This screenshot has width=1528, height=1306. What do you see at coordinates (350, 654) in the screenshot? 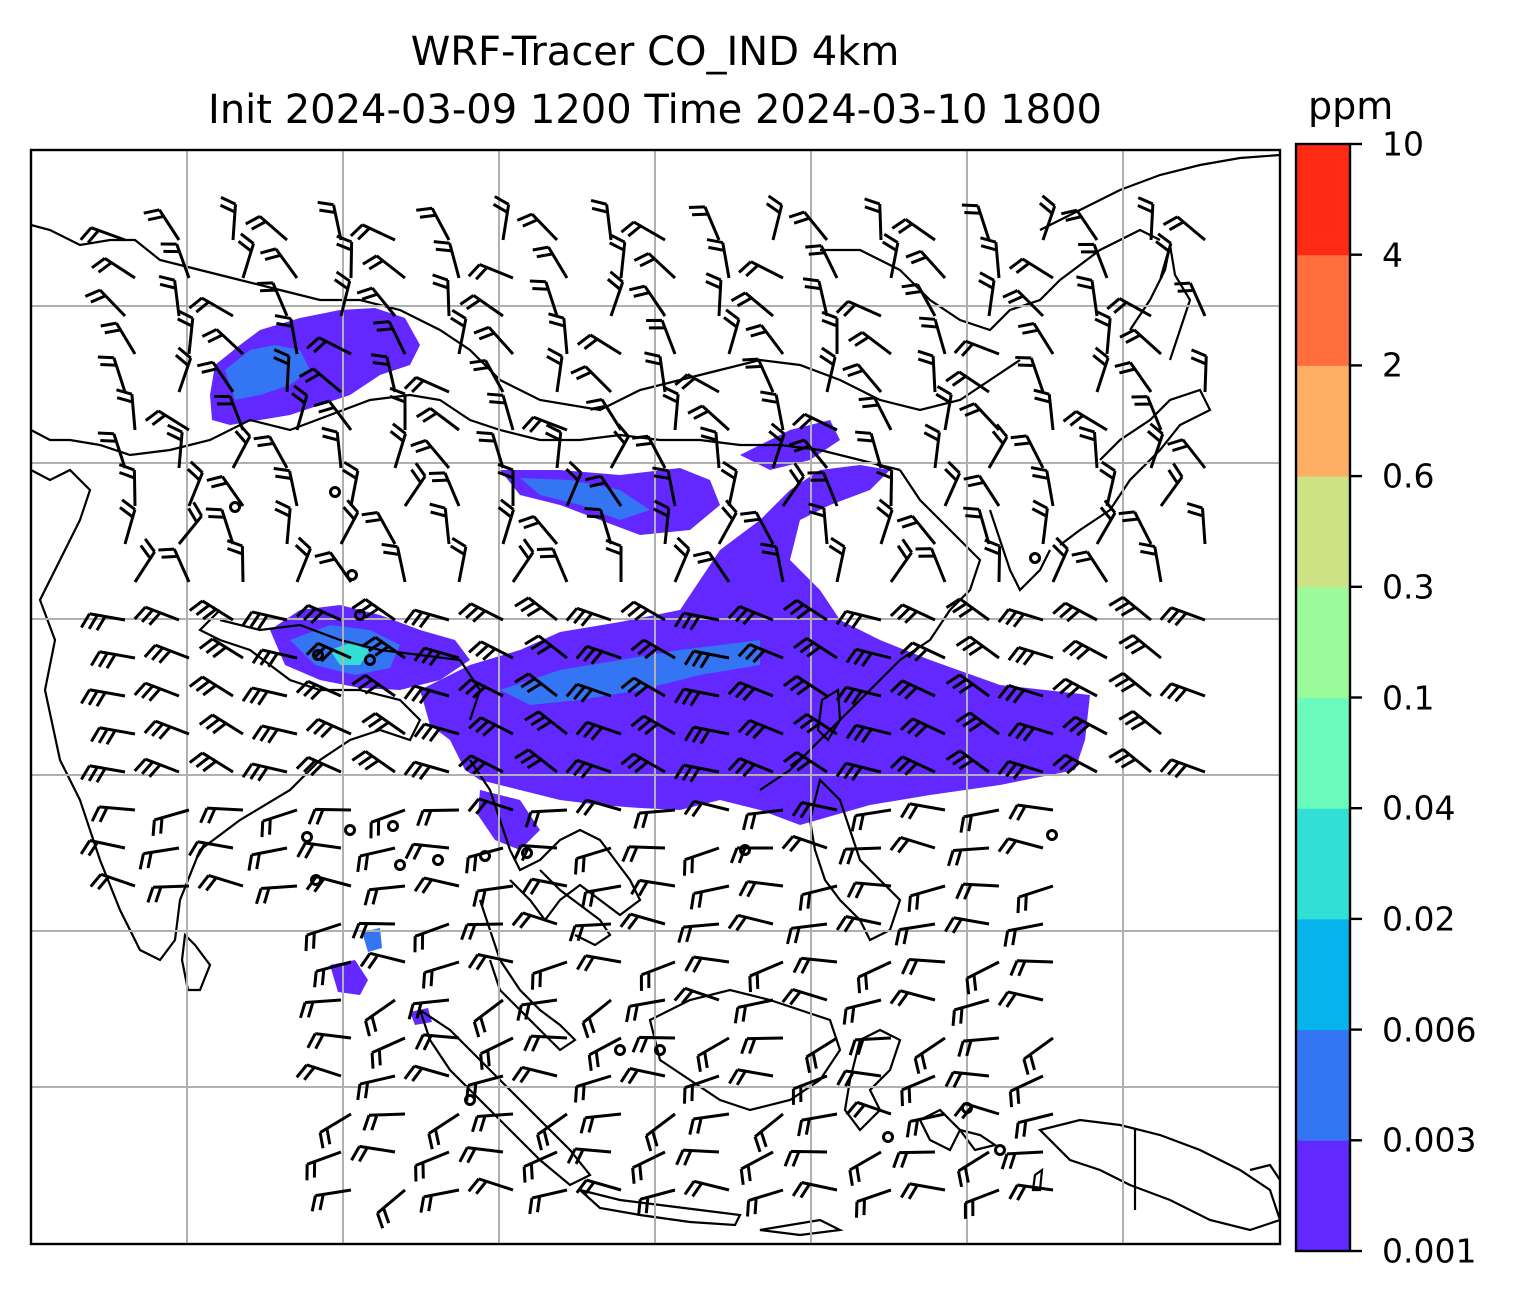
I see `plume-north-india-peak` at bounding box center [350, 654].